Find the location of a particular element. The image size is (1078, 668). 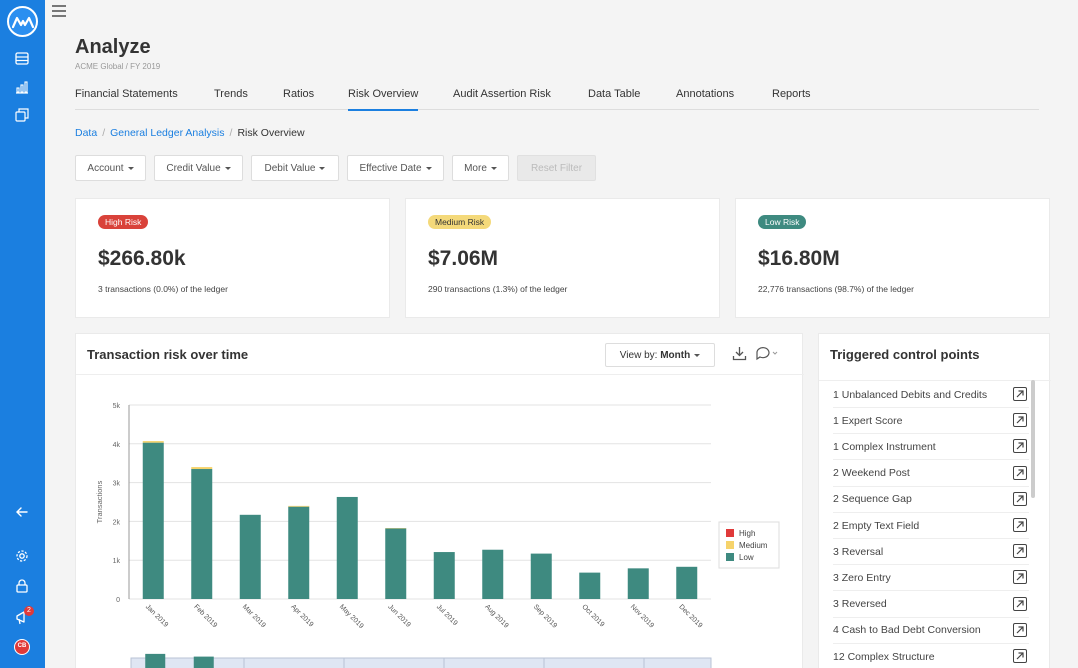

medium-risk-value: $7.06M is located at coordinates (463, 258).